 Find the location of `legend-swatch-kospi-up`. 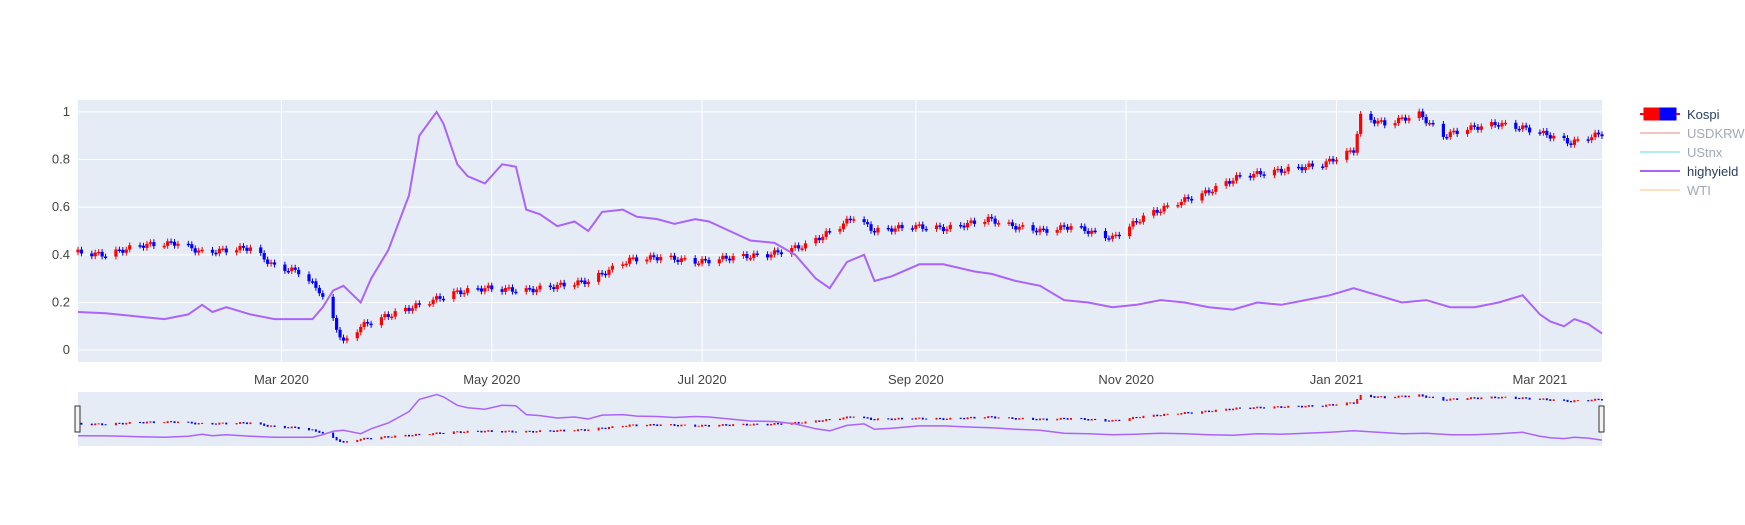

legend-swatch-kospi-up is located at coordinates (1652, 114).